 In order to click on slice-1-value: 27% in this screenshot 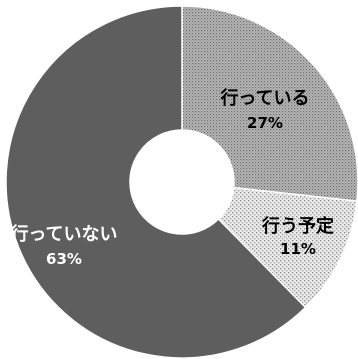, I will do `click(265, 123)`.